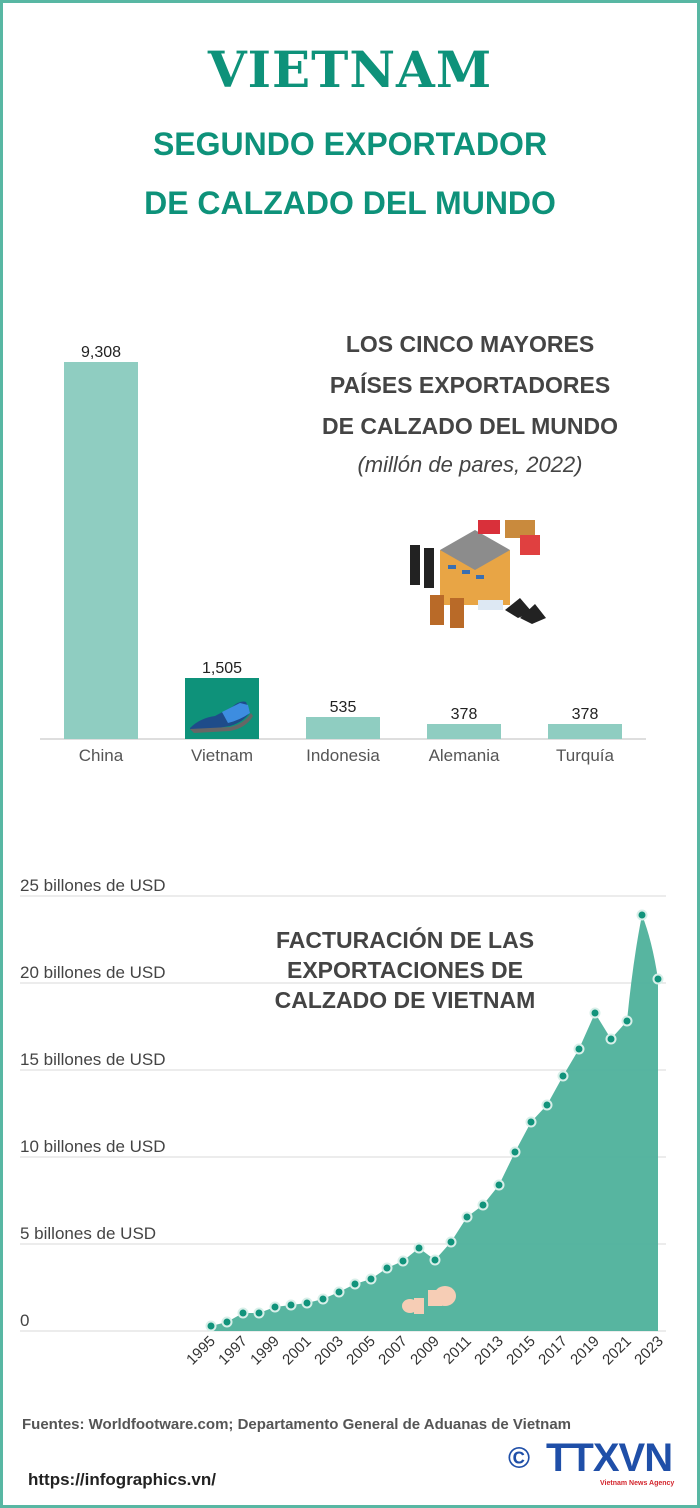  What do you see at coordinates (343, 755) in the screenshot?
I see `bar-category-indonesia: Indonesia` at bounding box center [343, 755].